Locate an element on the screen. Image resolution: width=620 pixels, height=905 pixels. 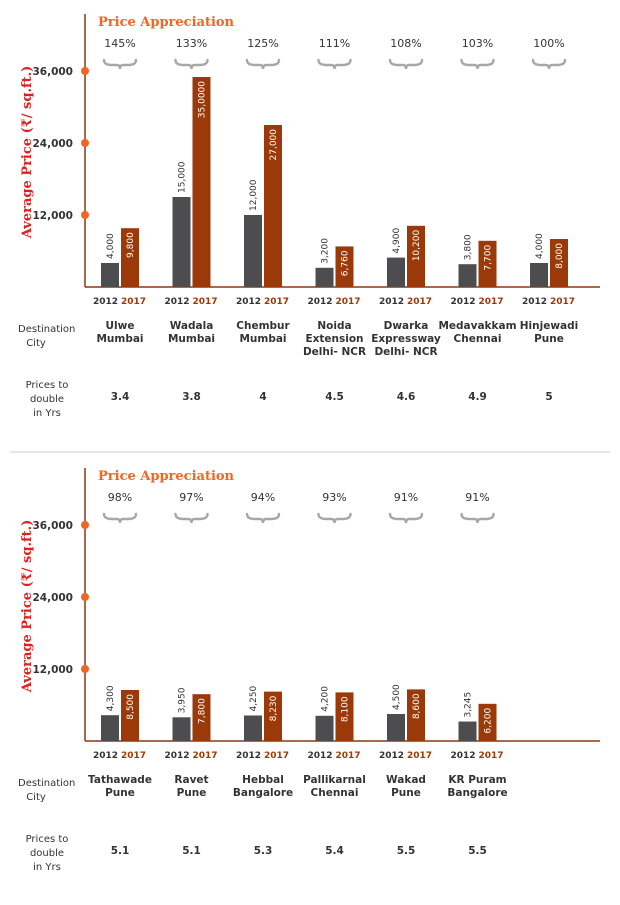
destination-city: Chennai is located at coordinates (478, 339).